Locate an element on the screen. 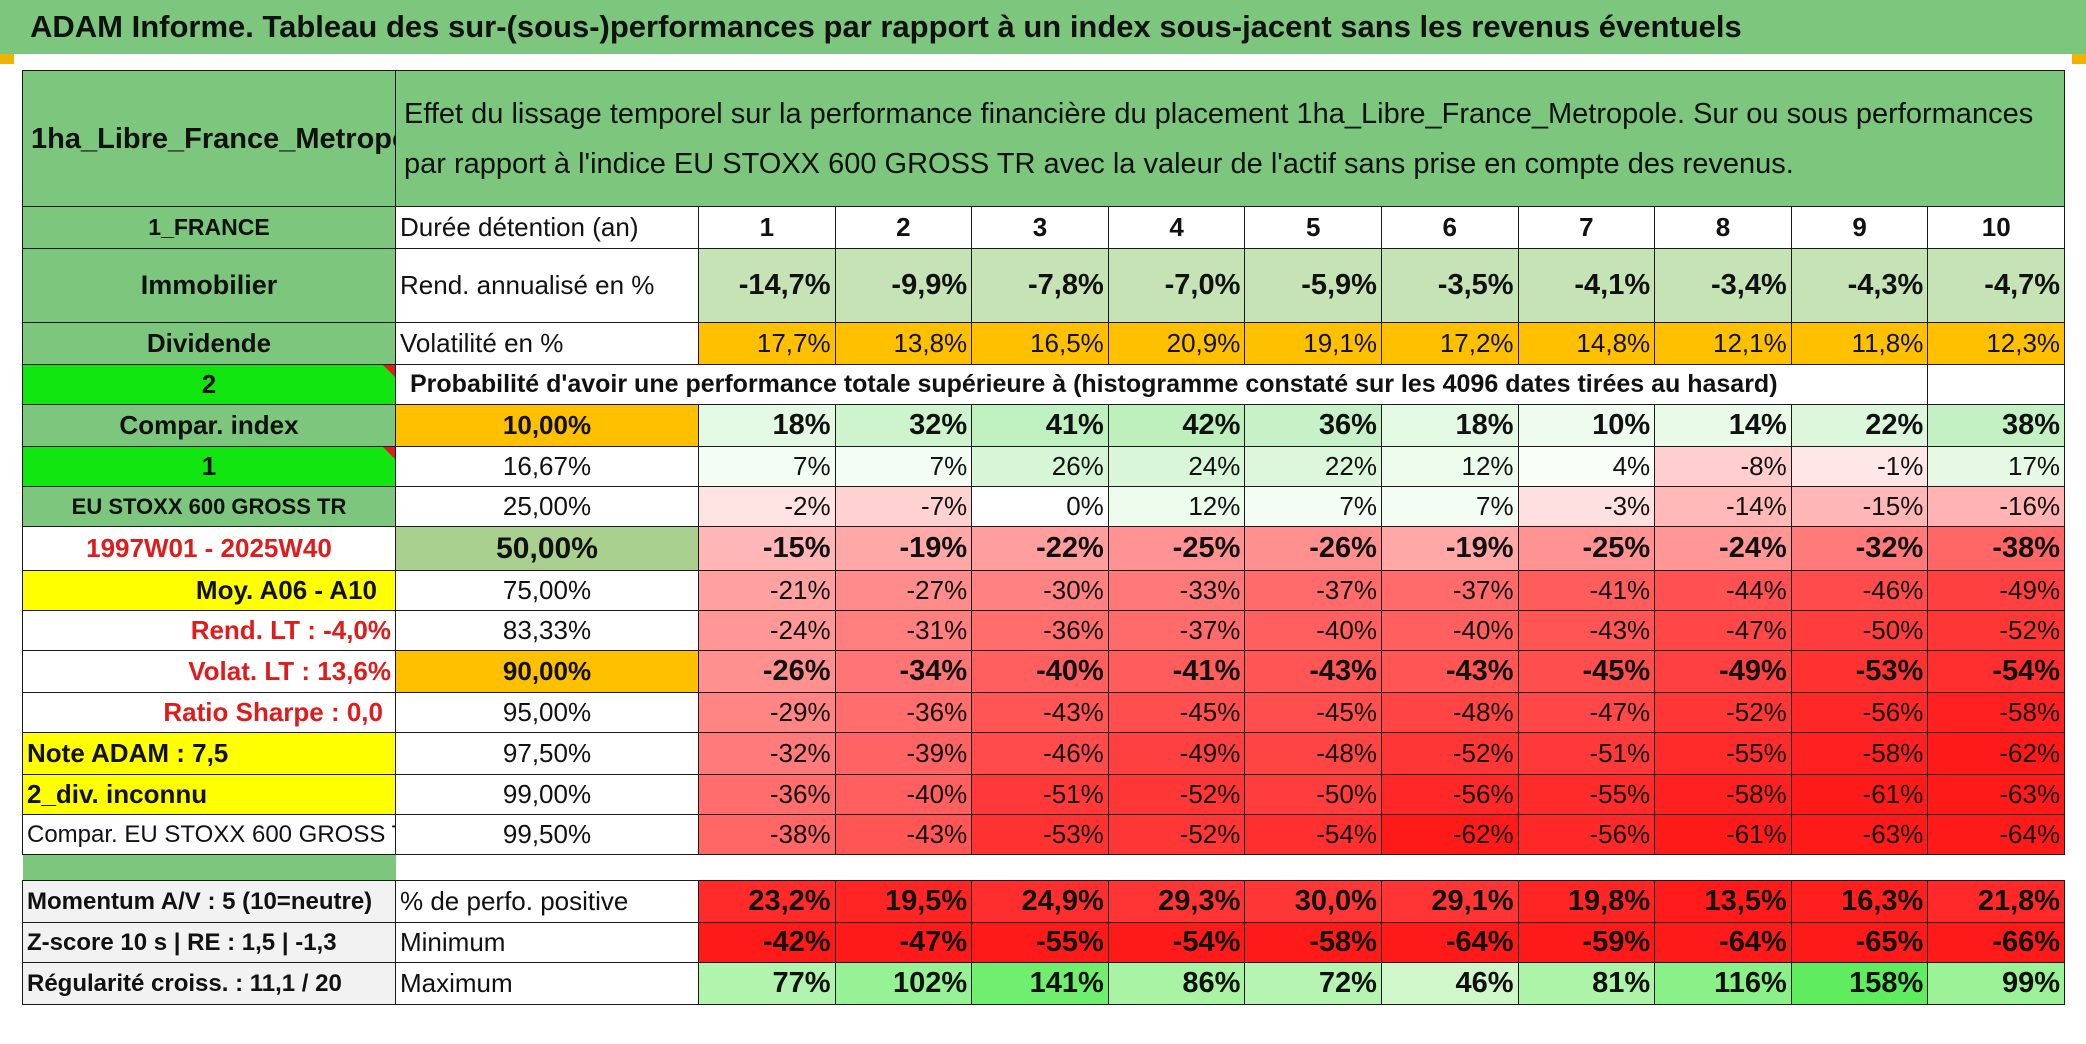 Image resolution: width=2086 pixels, height=1044 pixels. percentile-value: -61% is located at coordinates (1859, 794).